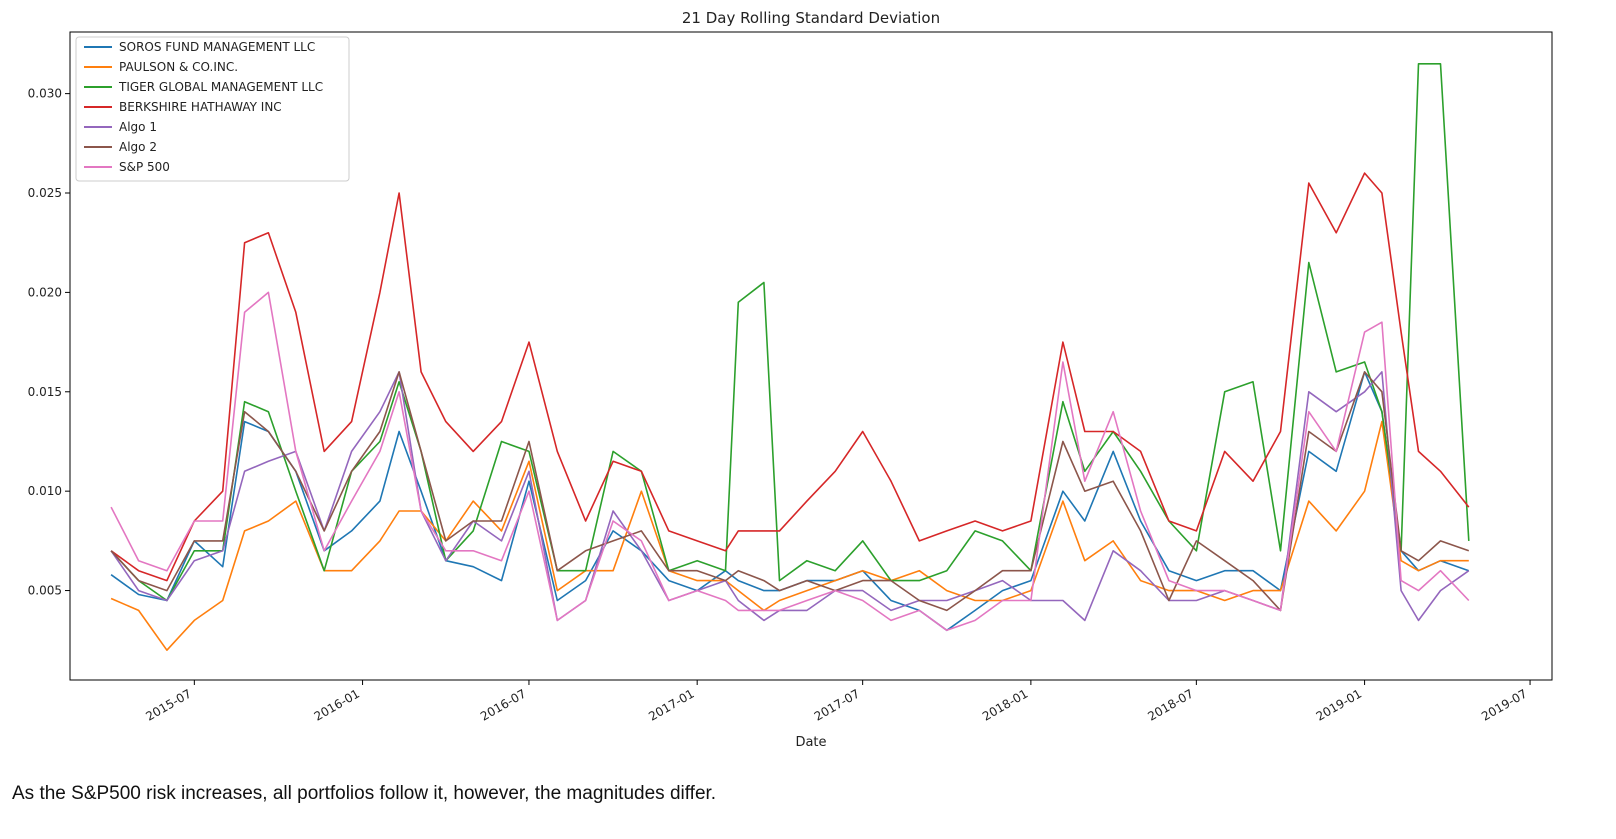 This screenshot has height=839, width=1616. Describe the element at coordinates (217, 47) in the screenshot. I see `legend-label: SOROS FUND MANAGEMENT LLC` at that location.